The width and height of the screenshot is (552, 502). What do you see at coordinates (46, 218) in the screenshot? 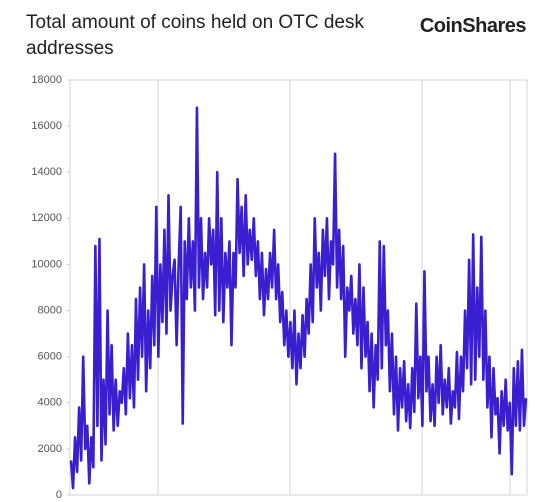
I see `y-tick-label: 12000` at bounding box center [46, 218].